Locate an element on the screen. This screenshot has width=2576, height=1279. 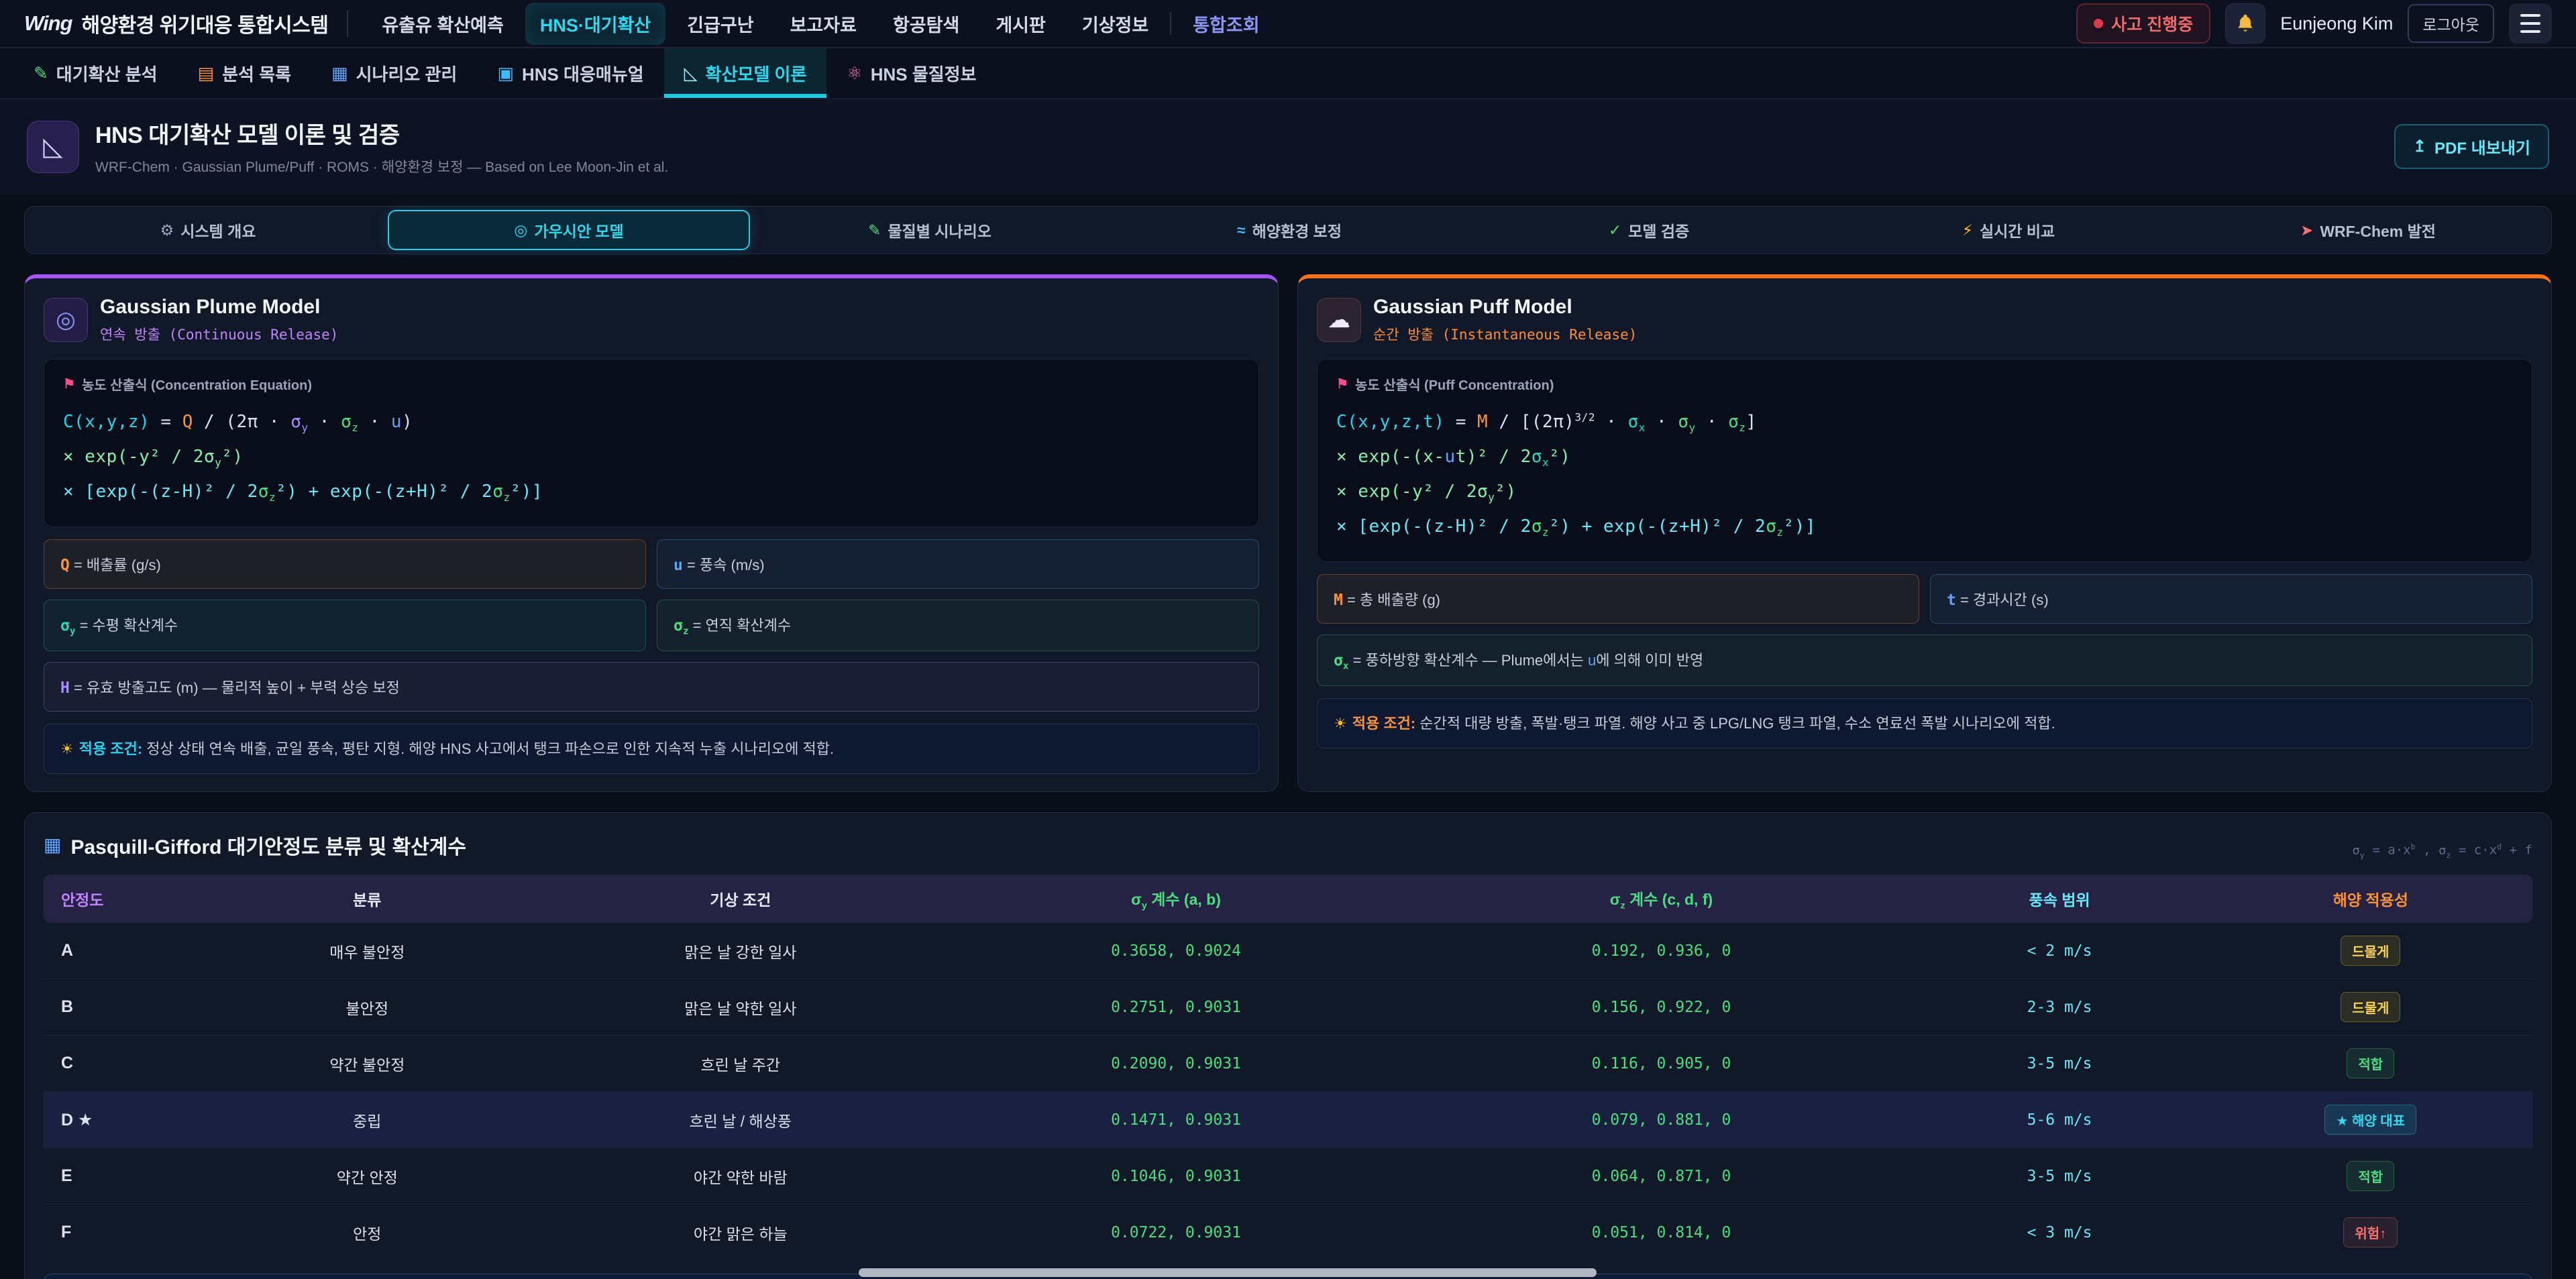
weather-cell: 야간 맑은 하늘 is located at coordinates (740, 1234).